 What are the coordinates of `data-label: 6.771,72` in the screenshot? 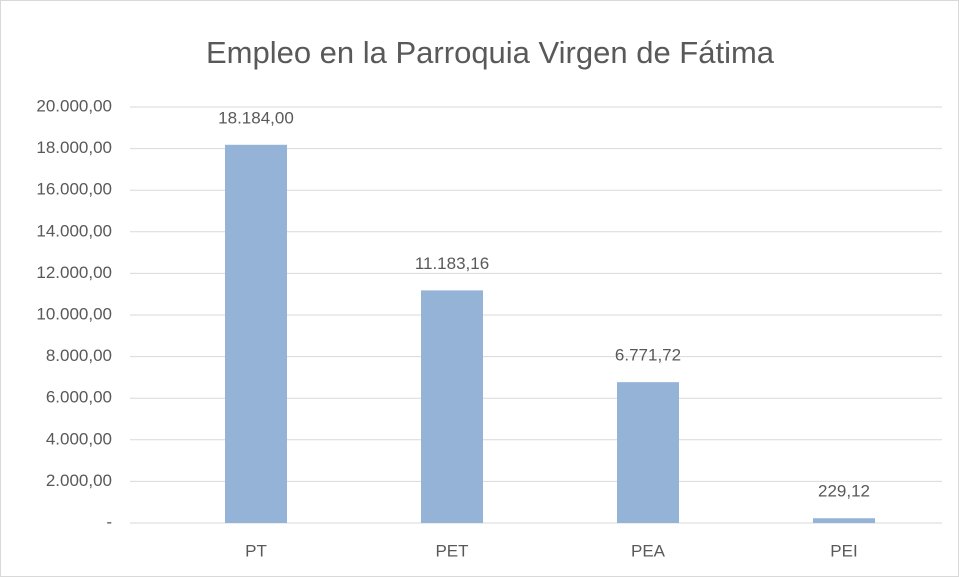 It's located at (648, 355).